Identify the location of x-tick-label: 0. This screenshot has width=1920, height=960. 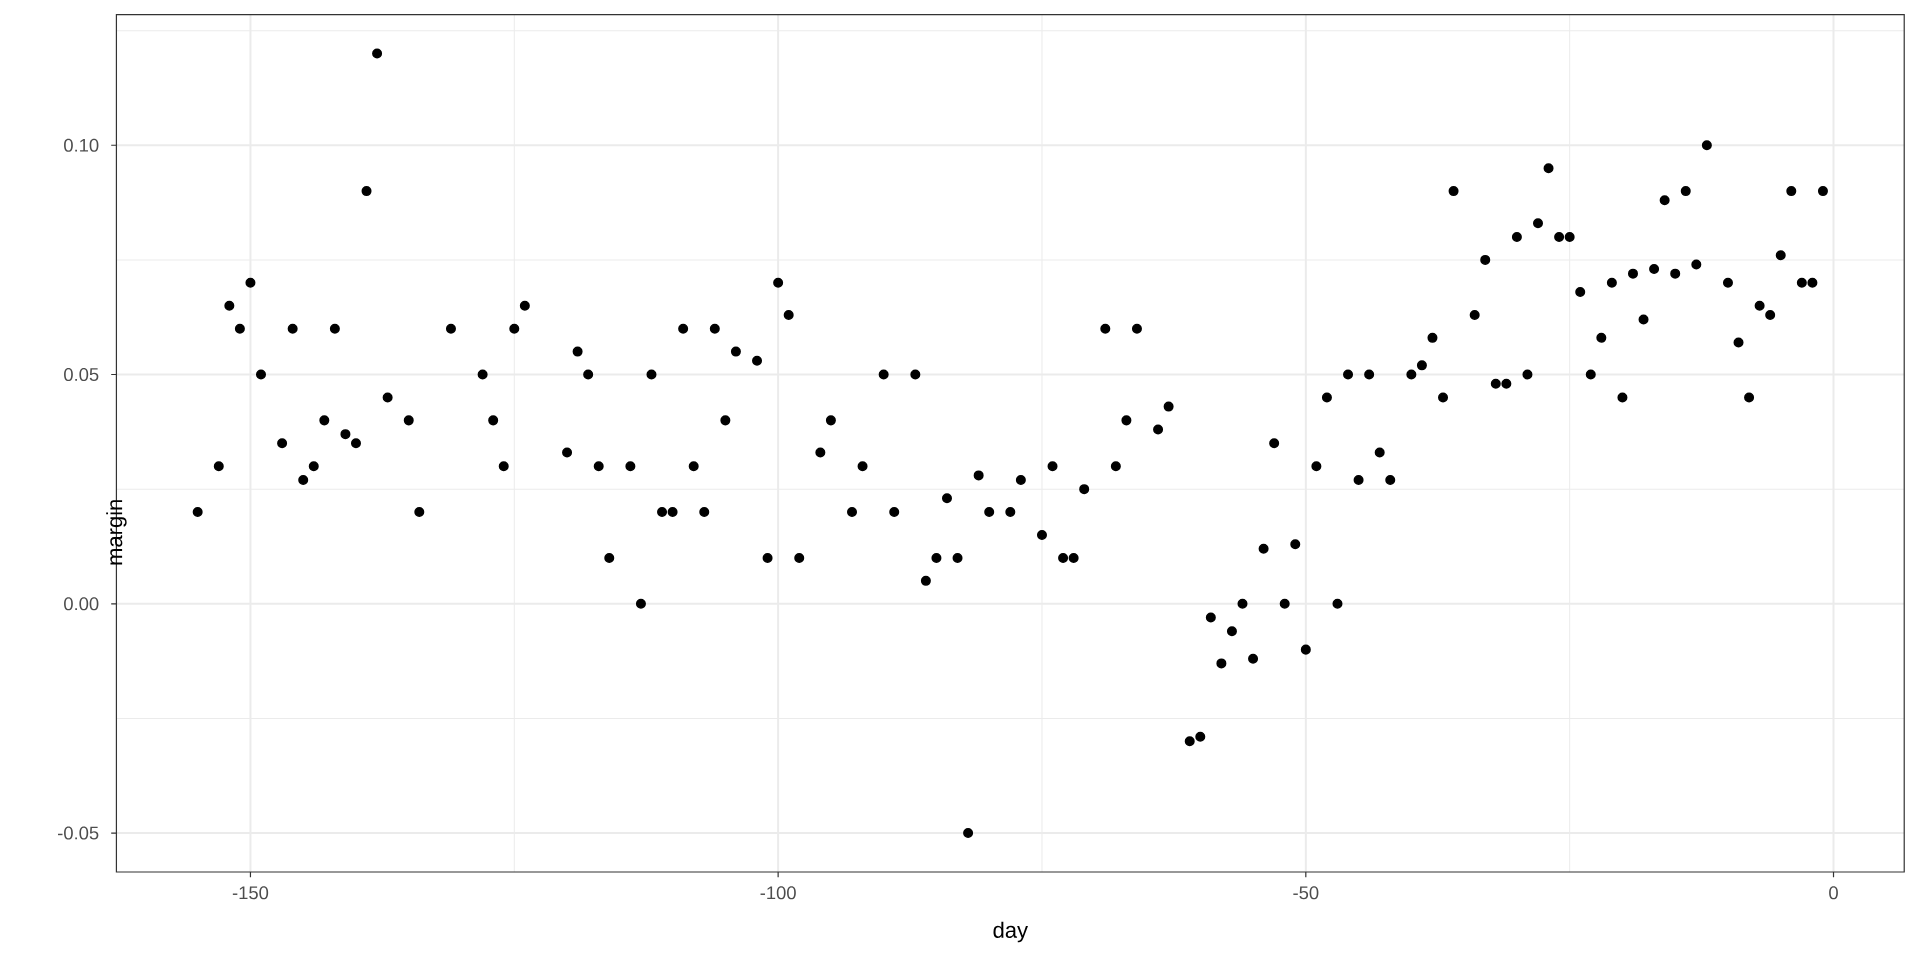
(1833, 893).